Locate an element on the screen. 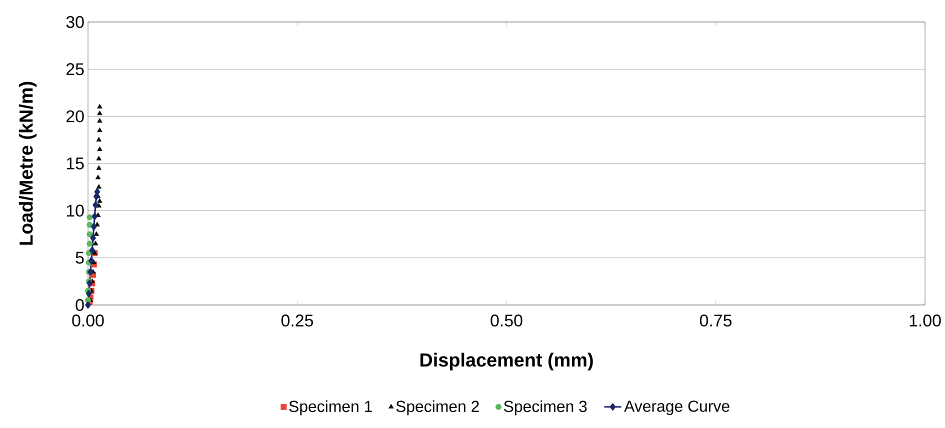  x-axis-title: Displacement (mm) is located at coordinates (506, 361).